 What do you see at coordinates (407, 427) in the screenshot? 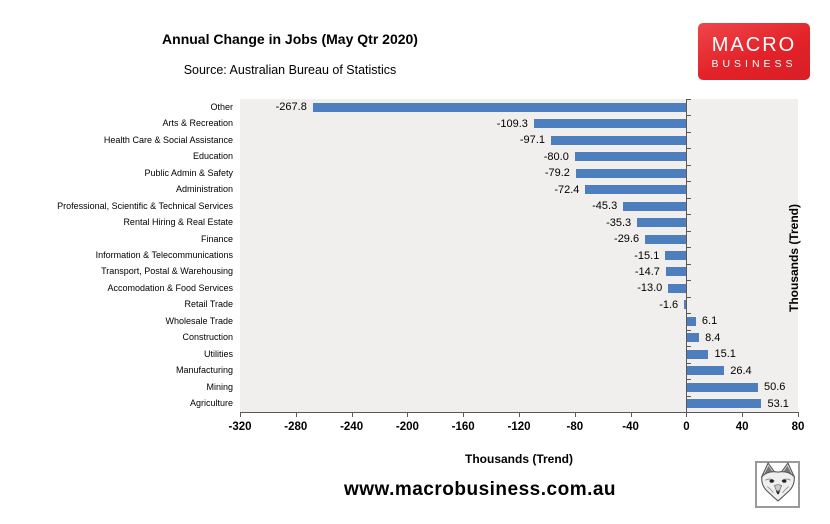
I see `x-tick-label: -200` at bounding box center [407, 427].